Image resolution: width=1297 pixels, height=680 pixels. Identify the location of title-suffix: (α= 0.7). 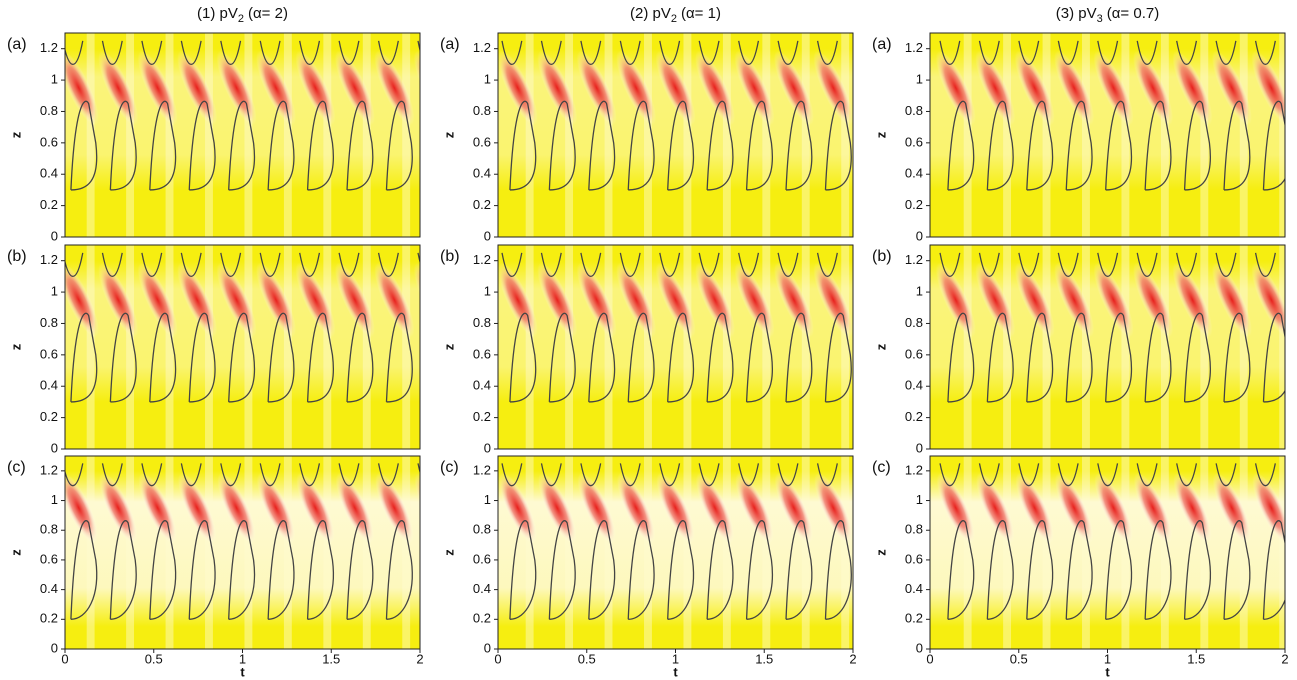
(1133, 13).